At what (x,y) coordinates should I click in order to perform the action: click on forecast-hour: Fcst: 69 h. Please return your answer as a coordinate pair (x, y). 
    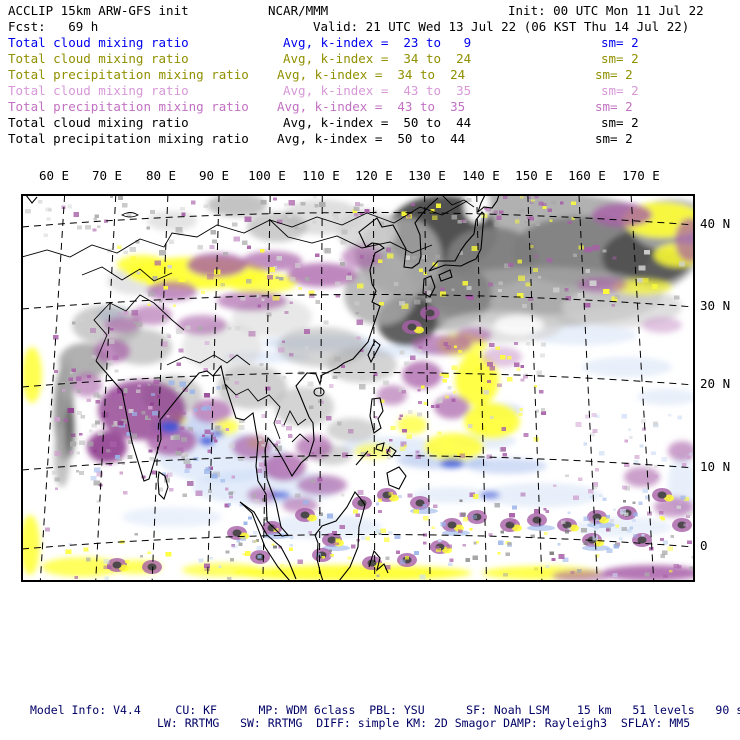
    Looking at the image, I should click on (53, 26).